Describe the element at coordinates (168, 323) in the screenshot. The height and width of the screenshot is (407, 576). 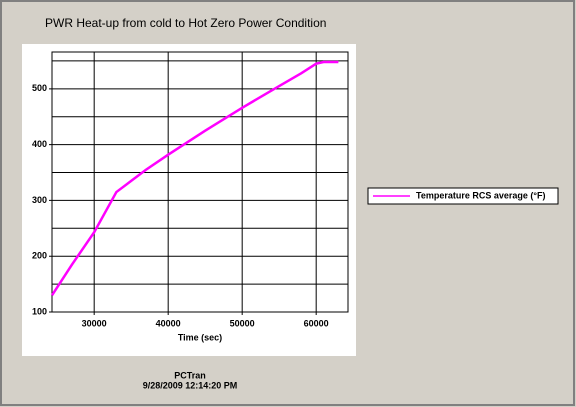
I see `x-tick-label: 40000` at that location.